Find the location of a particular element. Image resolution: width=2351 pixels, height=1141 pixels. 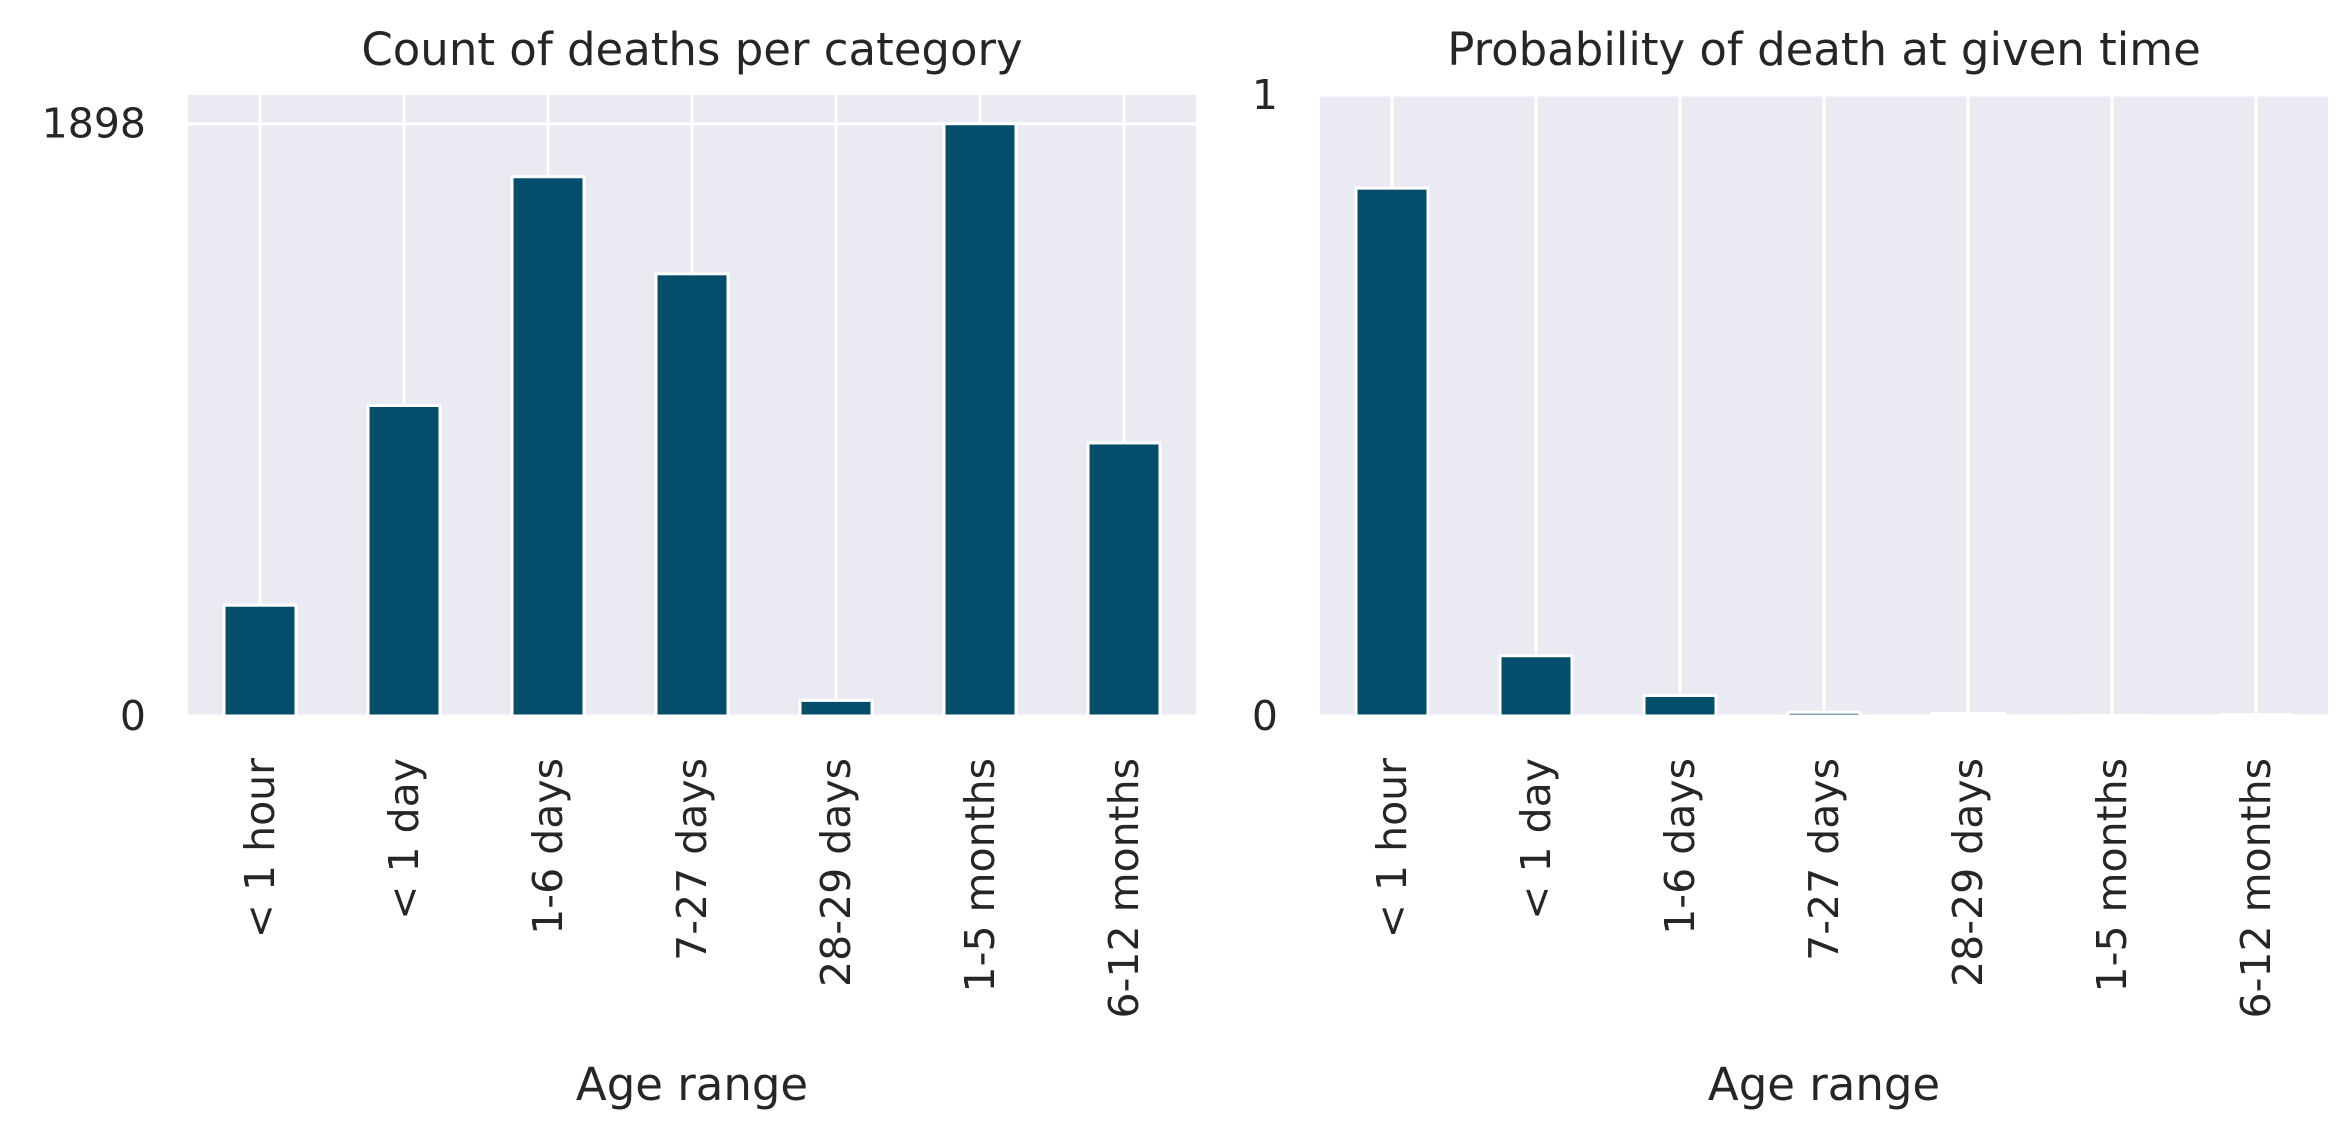

y-tick-label: 1898 is located at coordinates (94, 124).